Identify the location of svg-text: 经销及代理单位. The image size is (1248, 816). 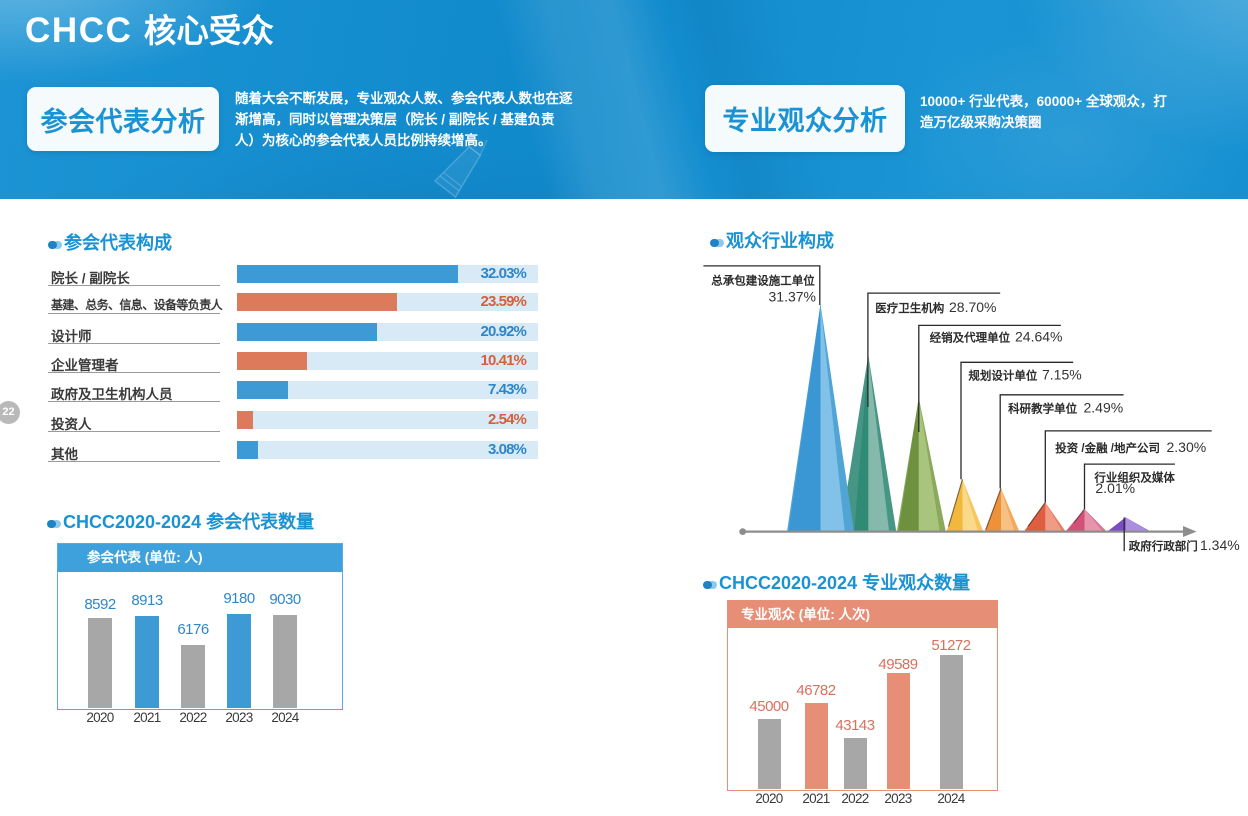
(970, 338).